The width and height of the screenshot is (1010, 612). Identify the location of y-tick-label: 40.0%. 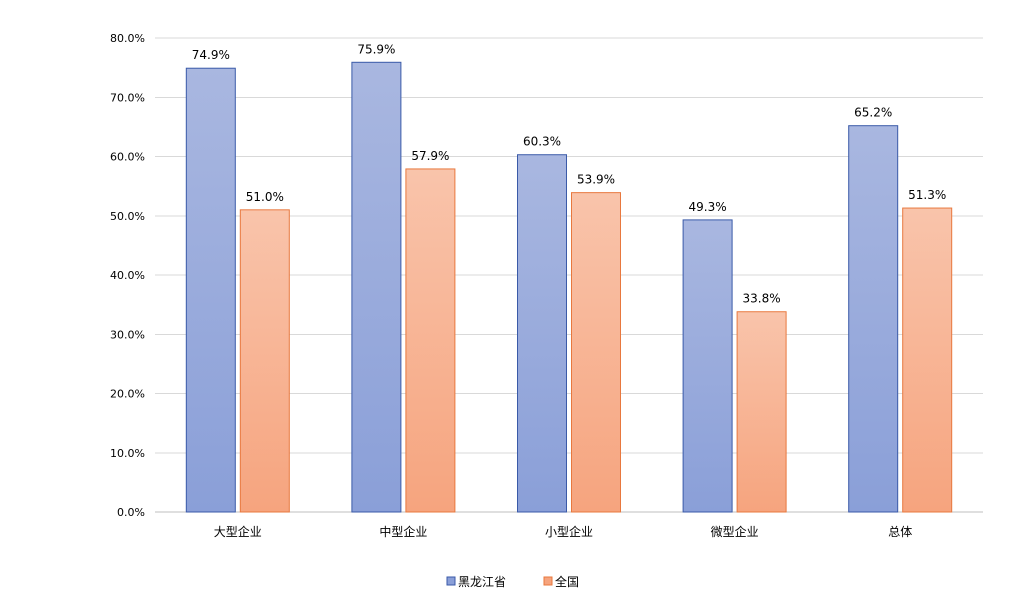
(127, 275).